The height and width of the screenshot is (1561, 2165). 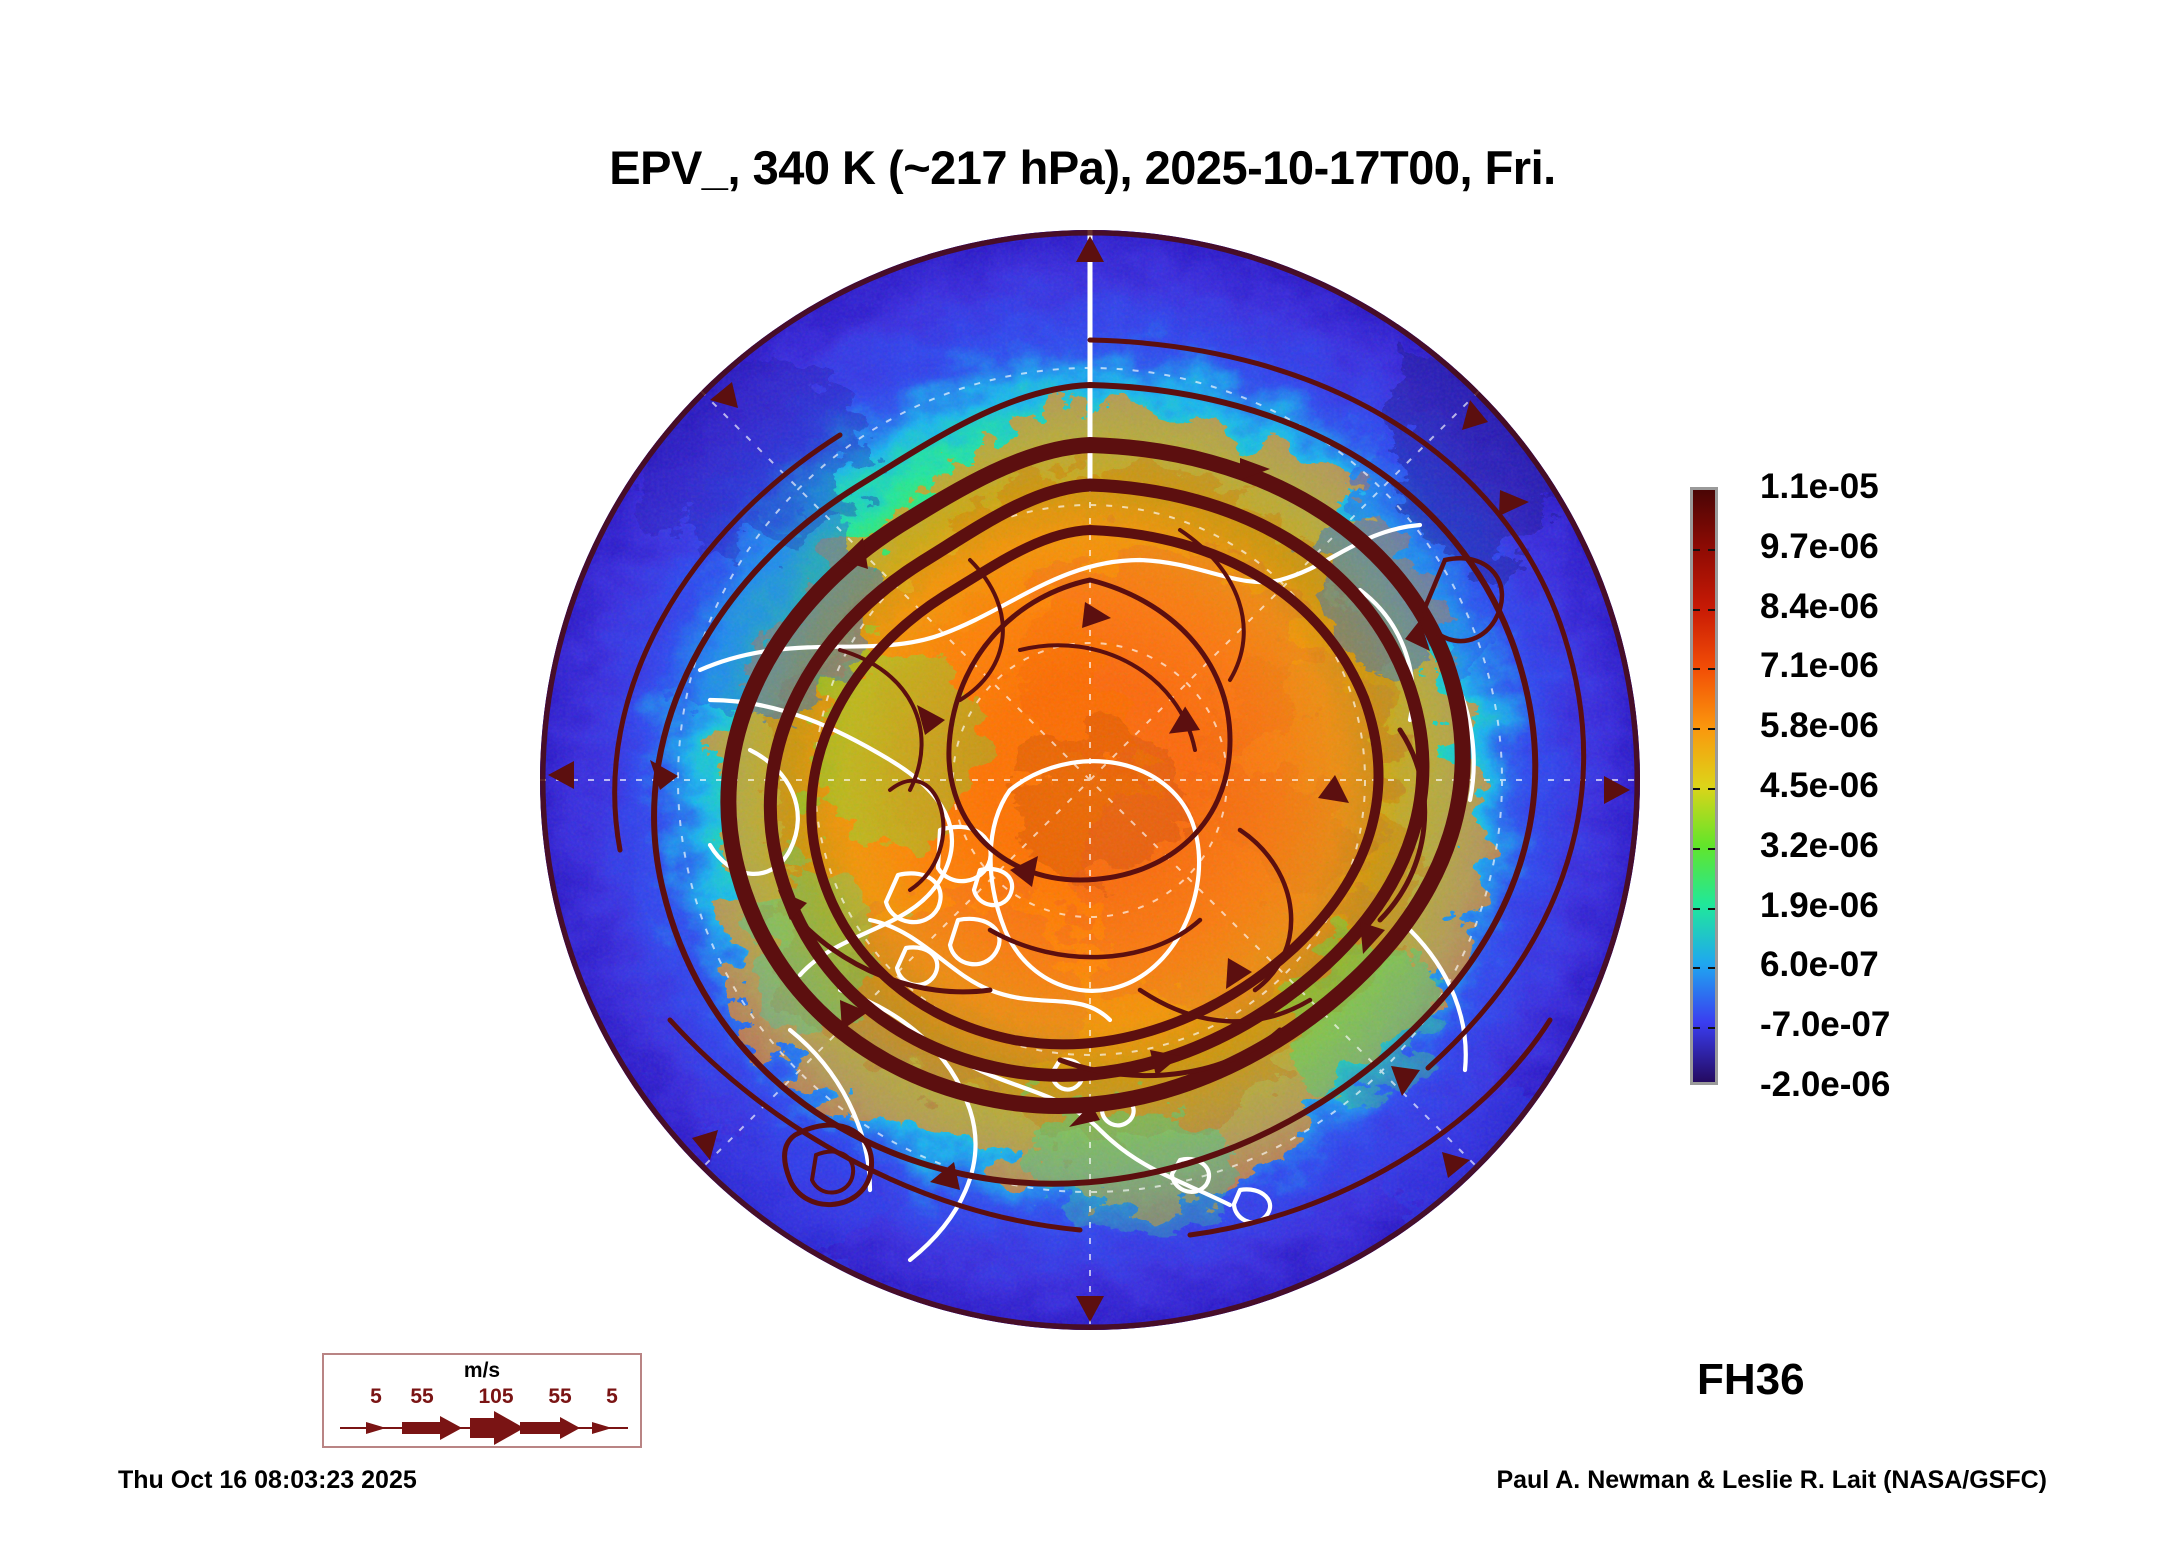 I want to click on colorbar-tick-label: -7.0e-07, so click(x=1825, y=1025).